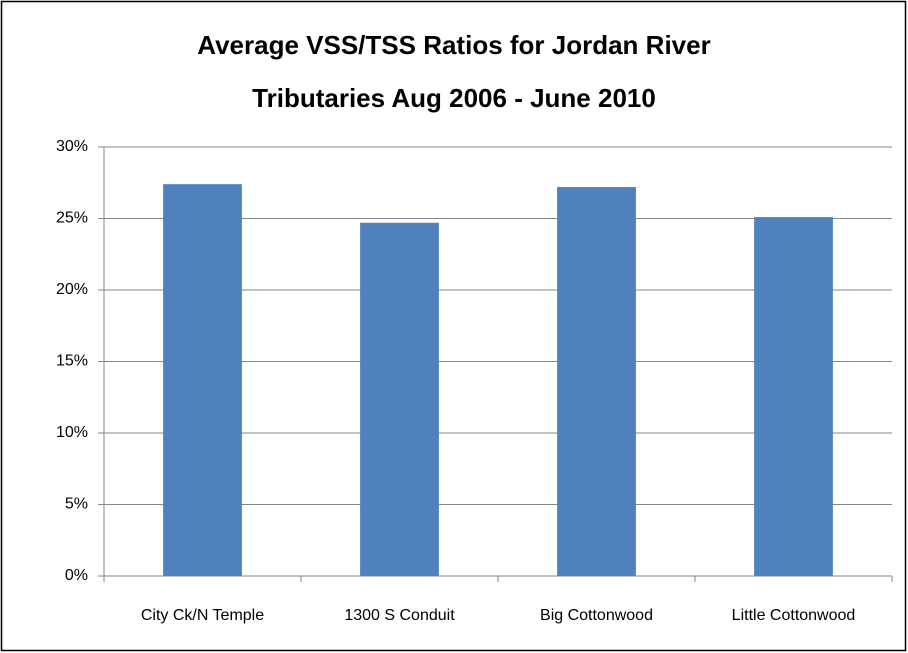  I want to click on x-tick-label: City Ck/N Temple, so click(202, 615).